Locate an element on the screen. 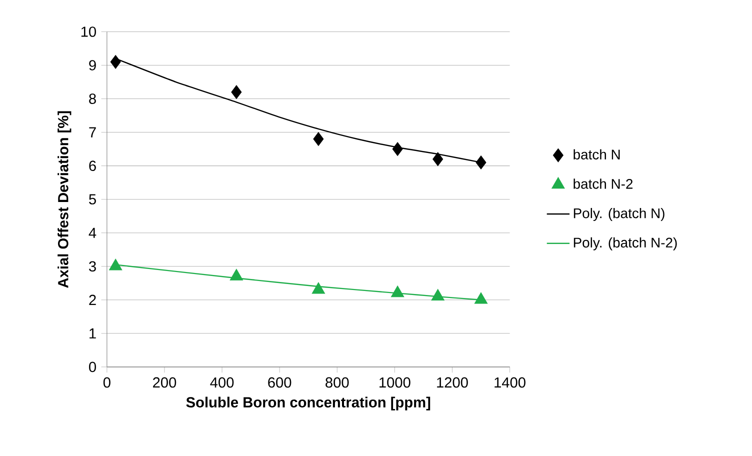 The height and width of the screenshot is (456, 752). x-tick-label: 1400 is located at coordinates (510, 382).